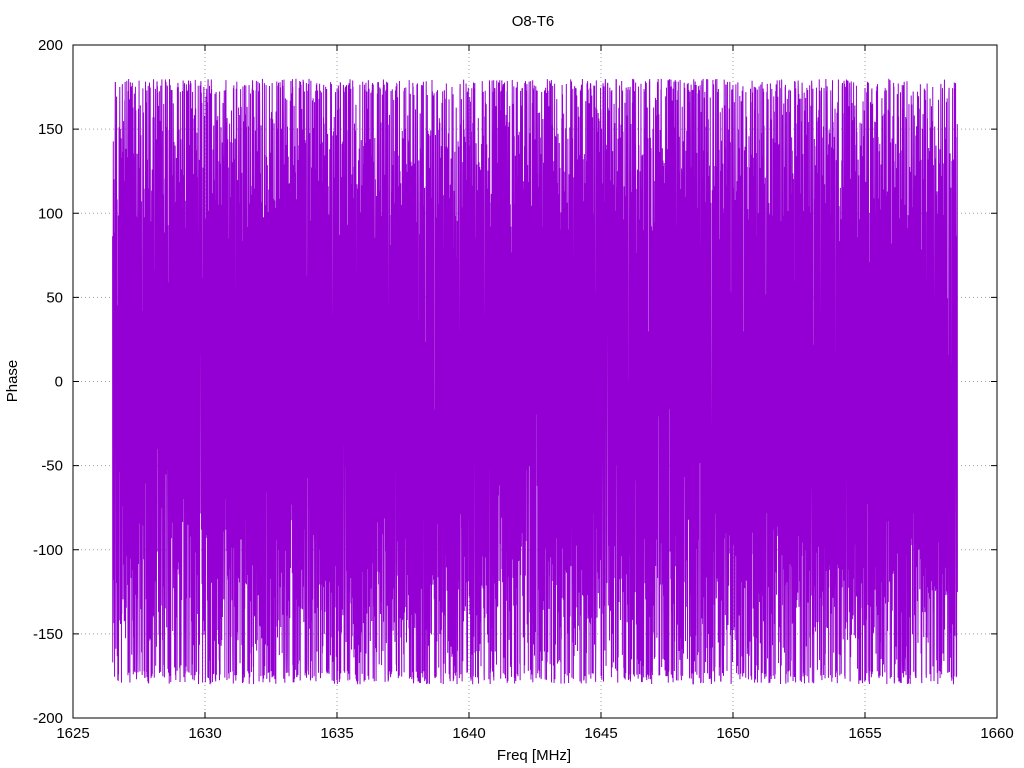 This screenshot has width=1024, height=768. I want to click on y-tick-label: 50, so click(54, 297).